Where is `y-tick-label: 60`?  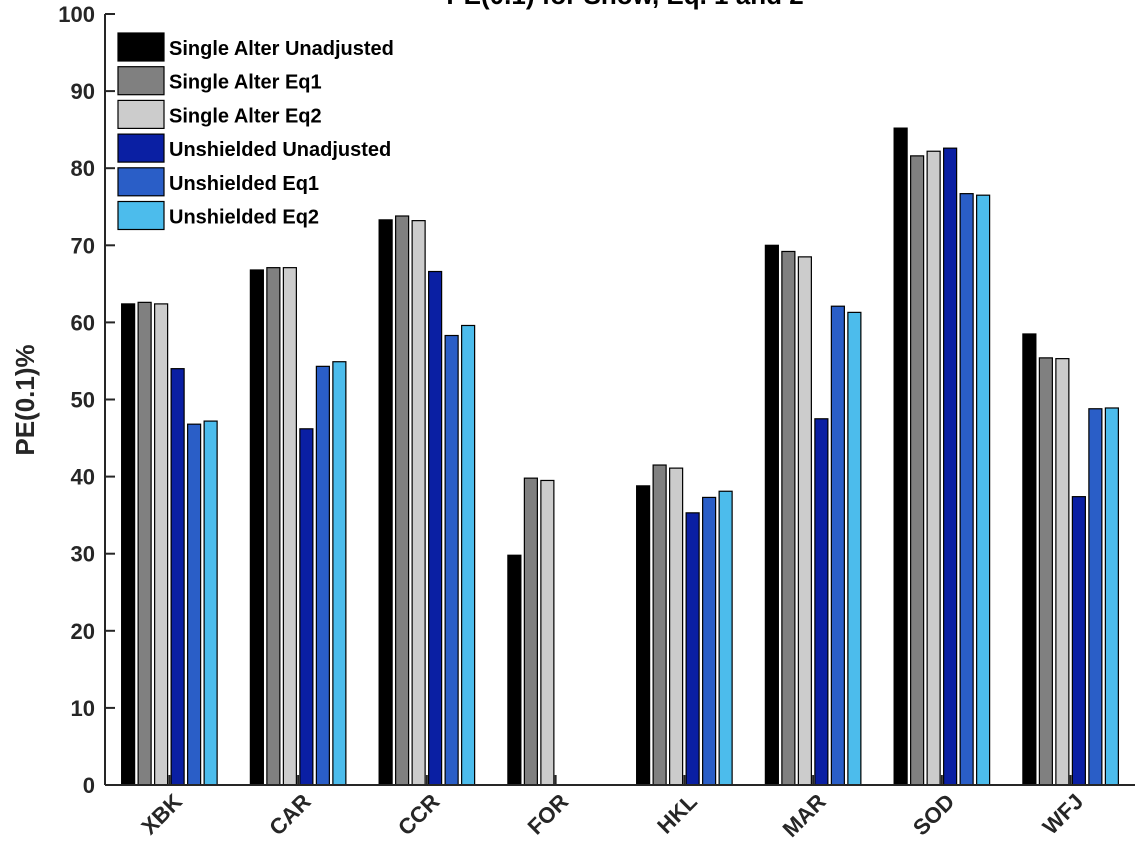
y-tick-label: 60 is located at coordinates (83, 322).